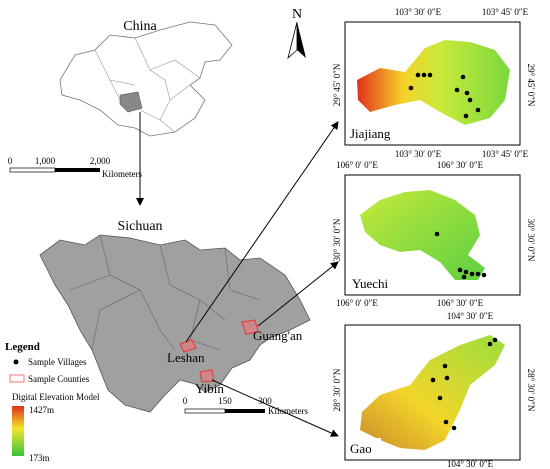 The image size is (550, 469). What do you see at coordinates (297, 14) in the screenshot?
I see `north-label: N` at bounding box center [297, 14].